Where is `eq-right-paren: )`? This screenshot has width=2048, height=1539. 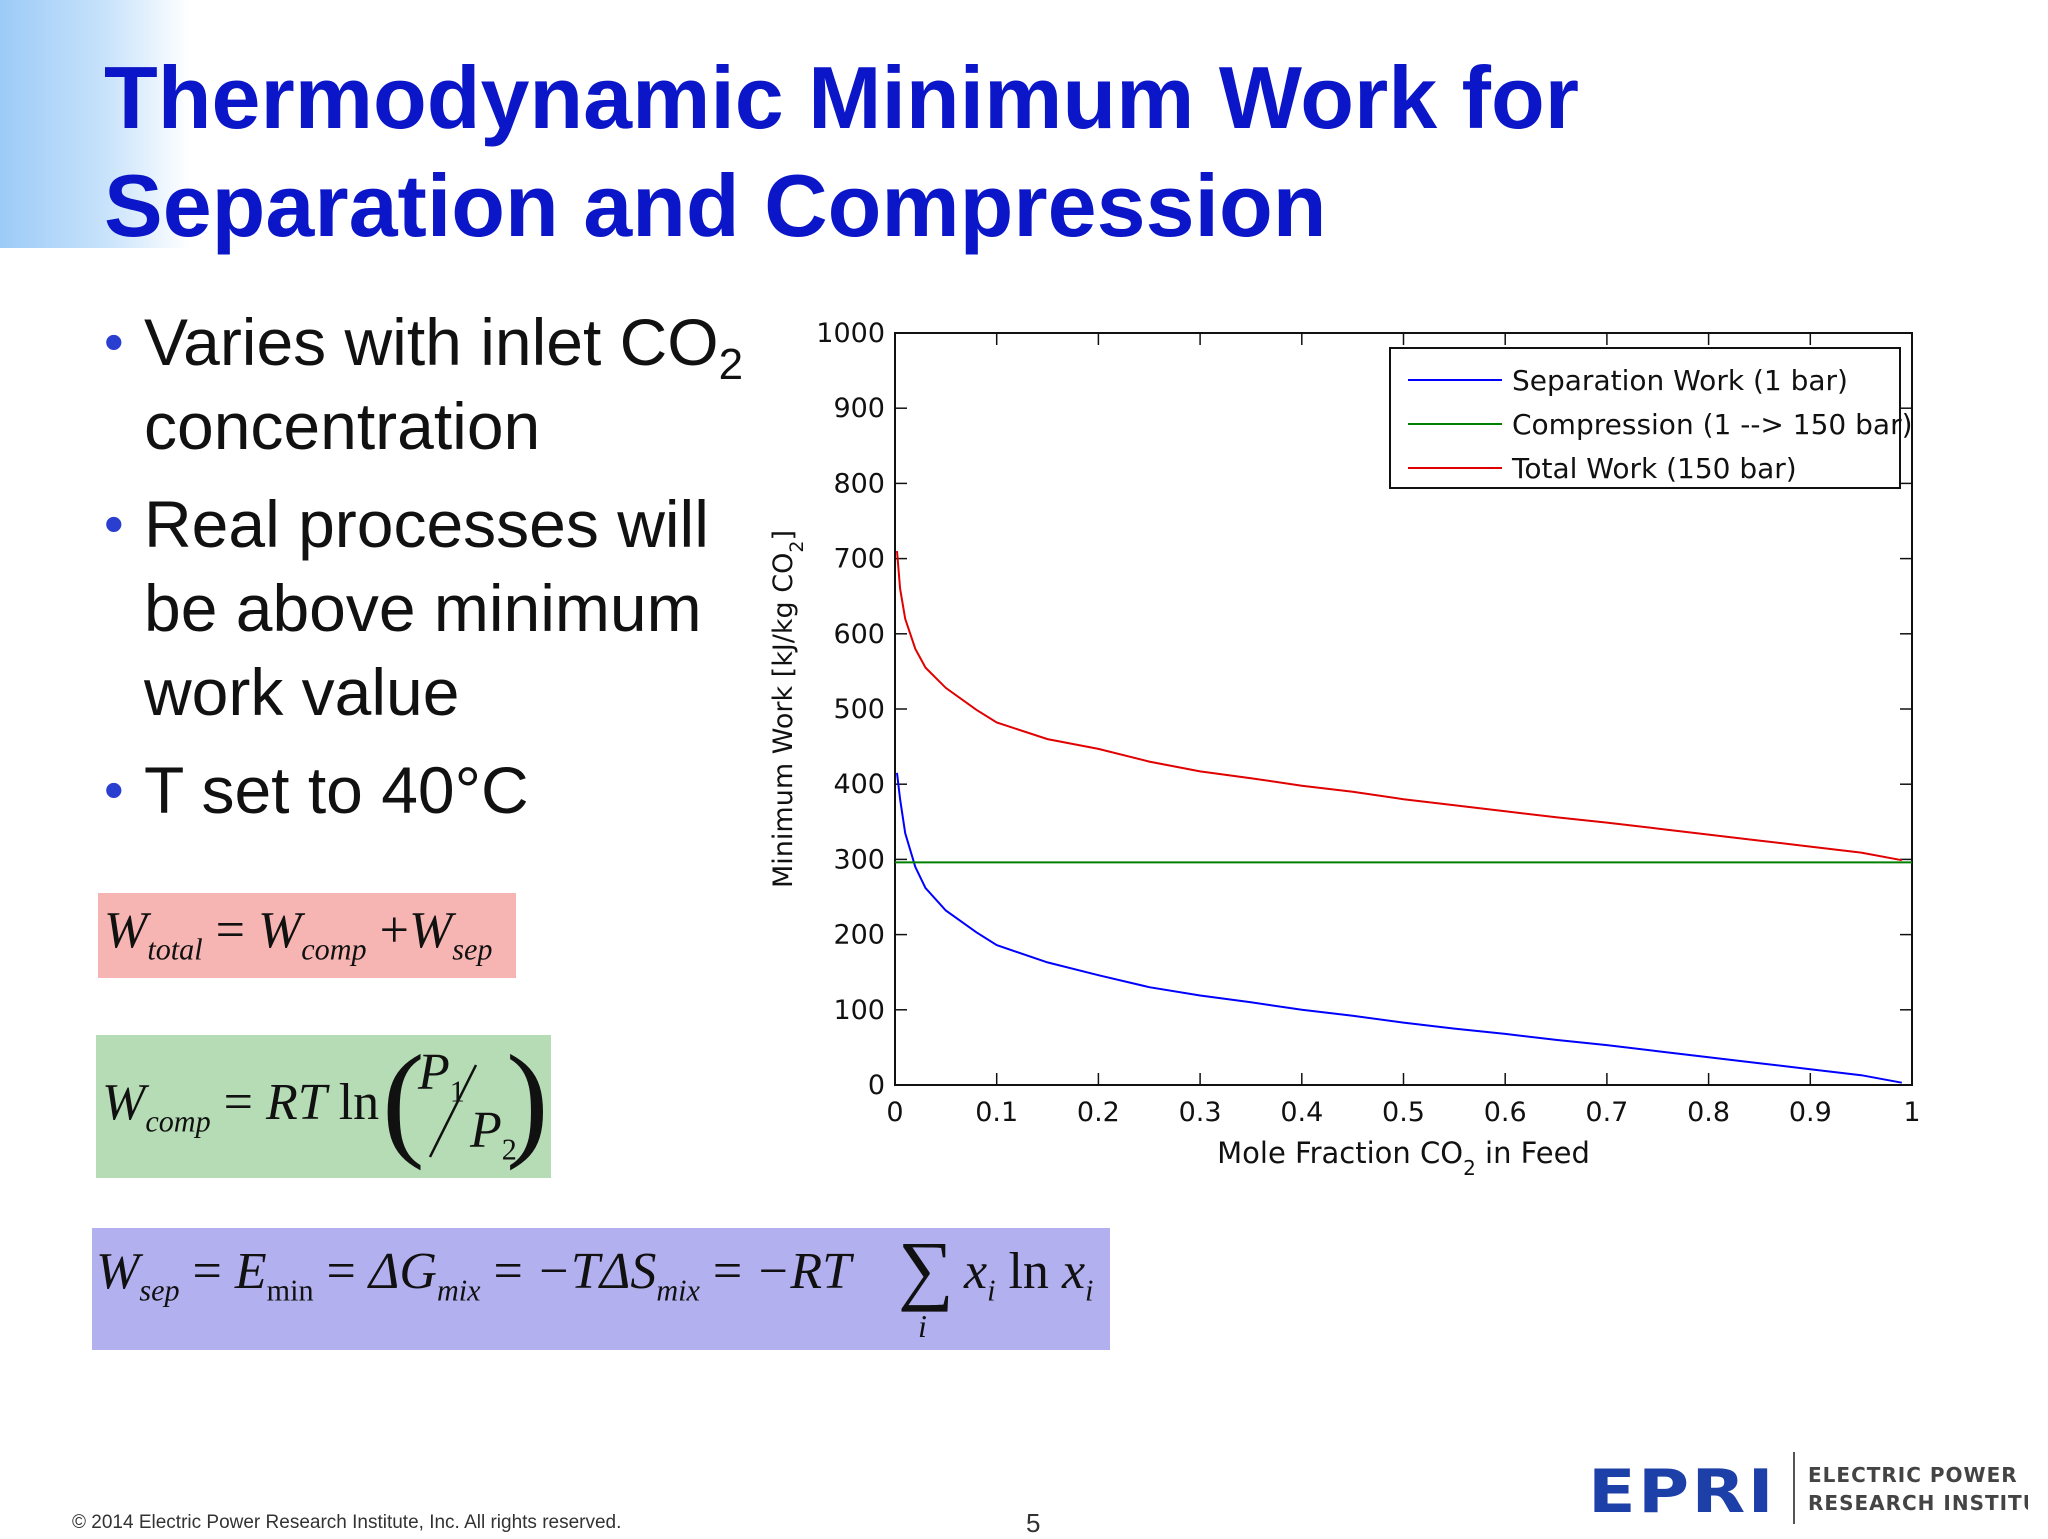
eq-right-paren: ) is located at coordinates (527, 1100).